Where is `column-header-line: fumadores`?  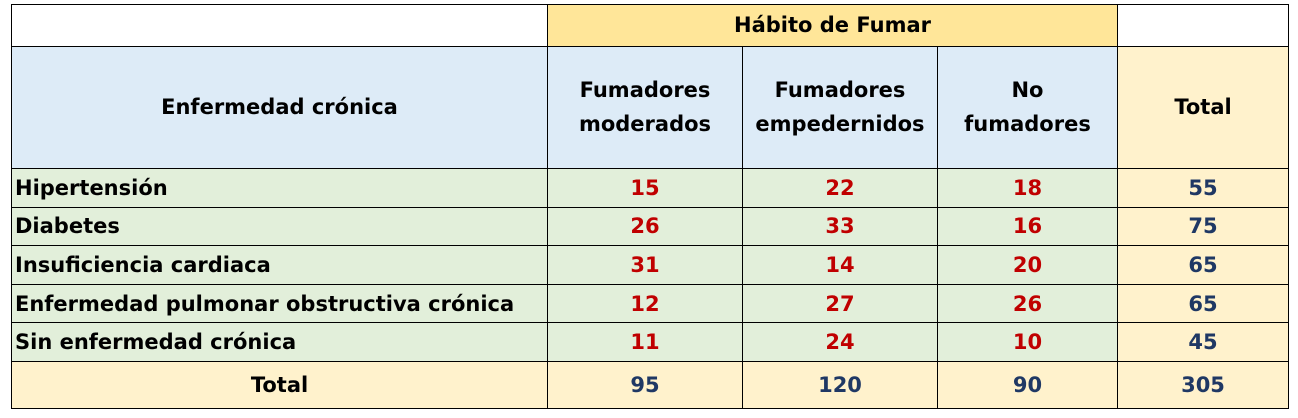
column-header-line: fumadores is located at coordinates (1027, 124).